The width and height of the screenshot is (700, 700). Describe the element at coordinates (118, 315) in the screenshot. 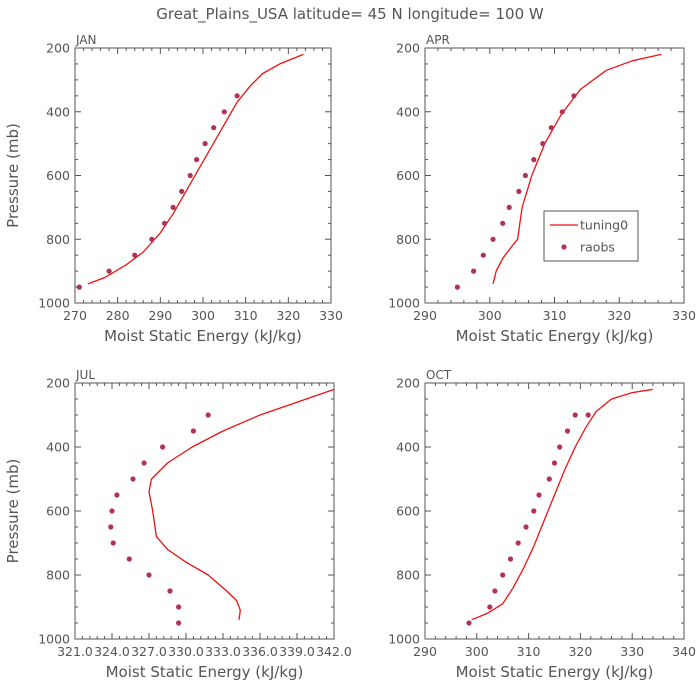

I see `x-tick-label: 280` at that location.